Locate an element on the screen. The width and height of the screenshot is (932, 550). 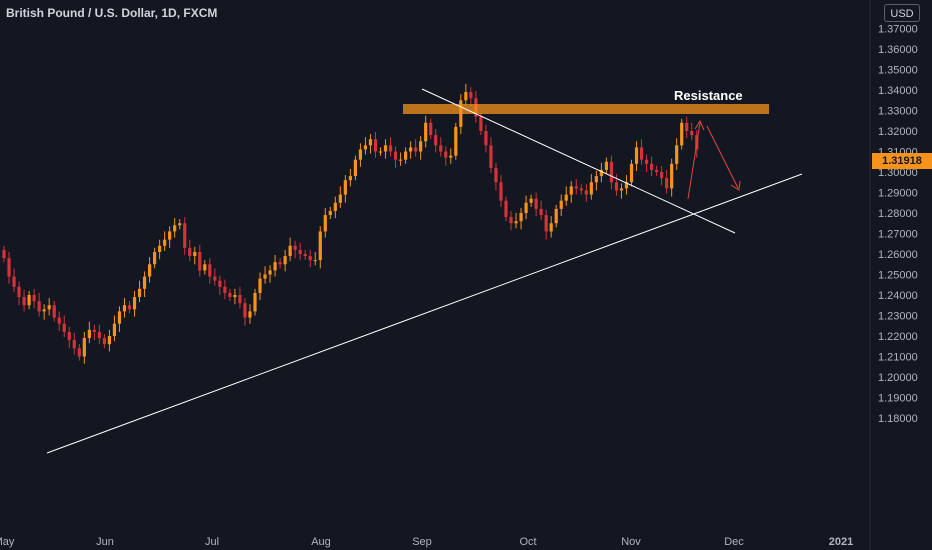
projection-down-arrowhead is located at coordinates (735, 185).